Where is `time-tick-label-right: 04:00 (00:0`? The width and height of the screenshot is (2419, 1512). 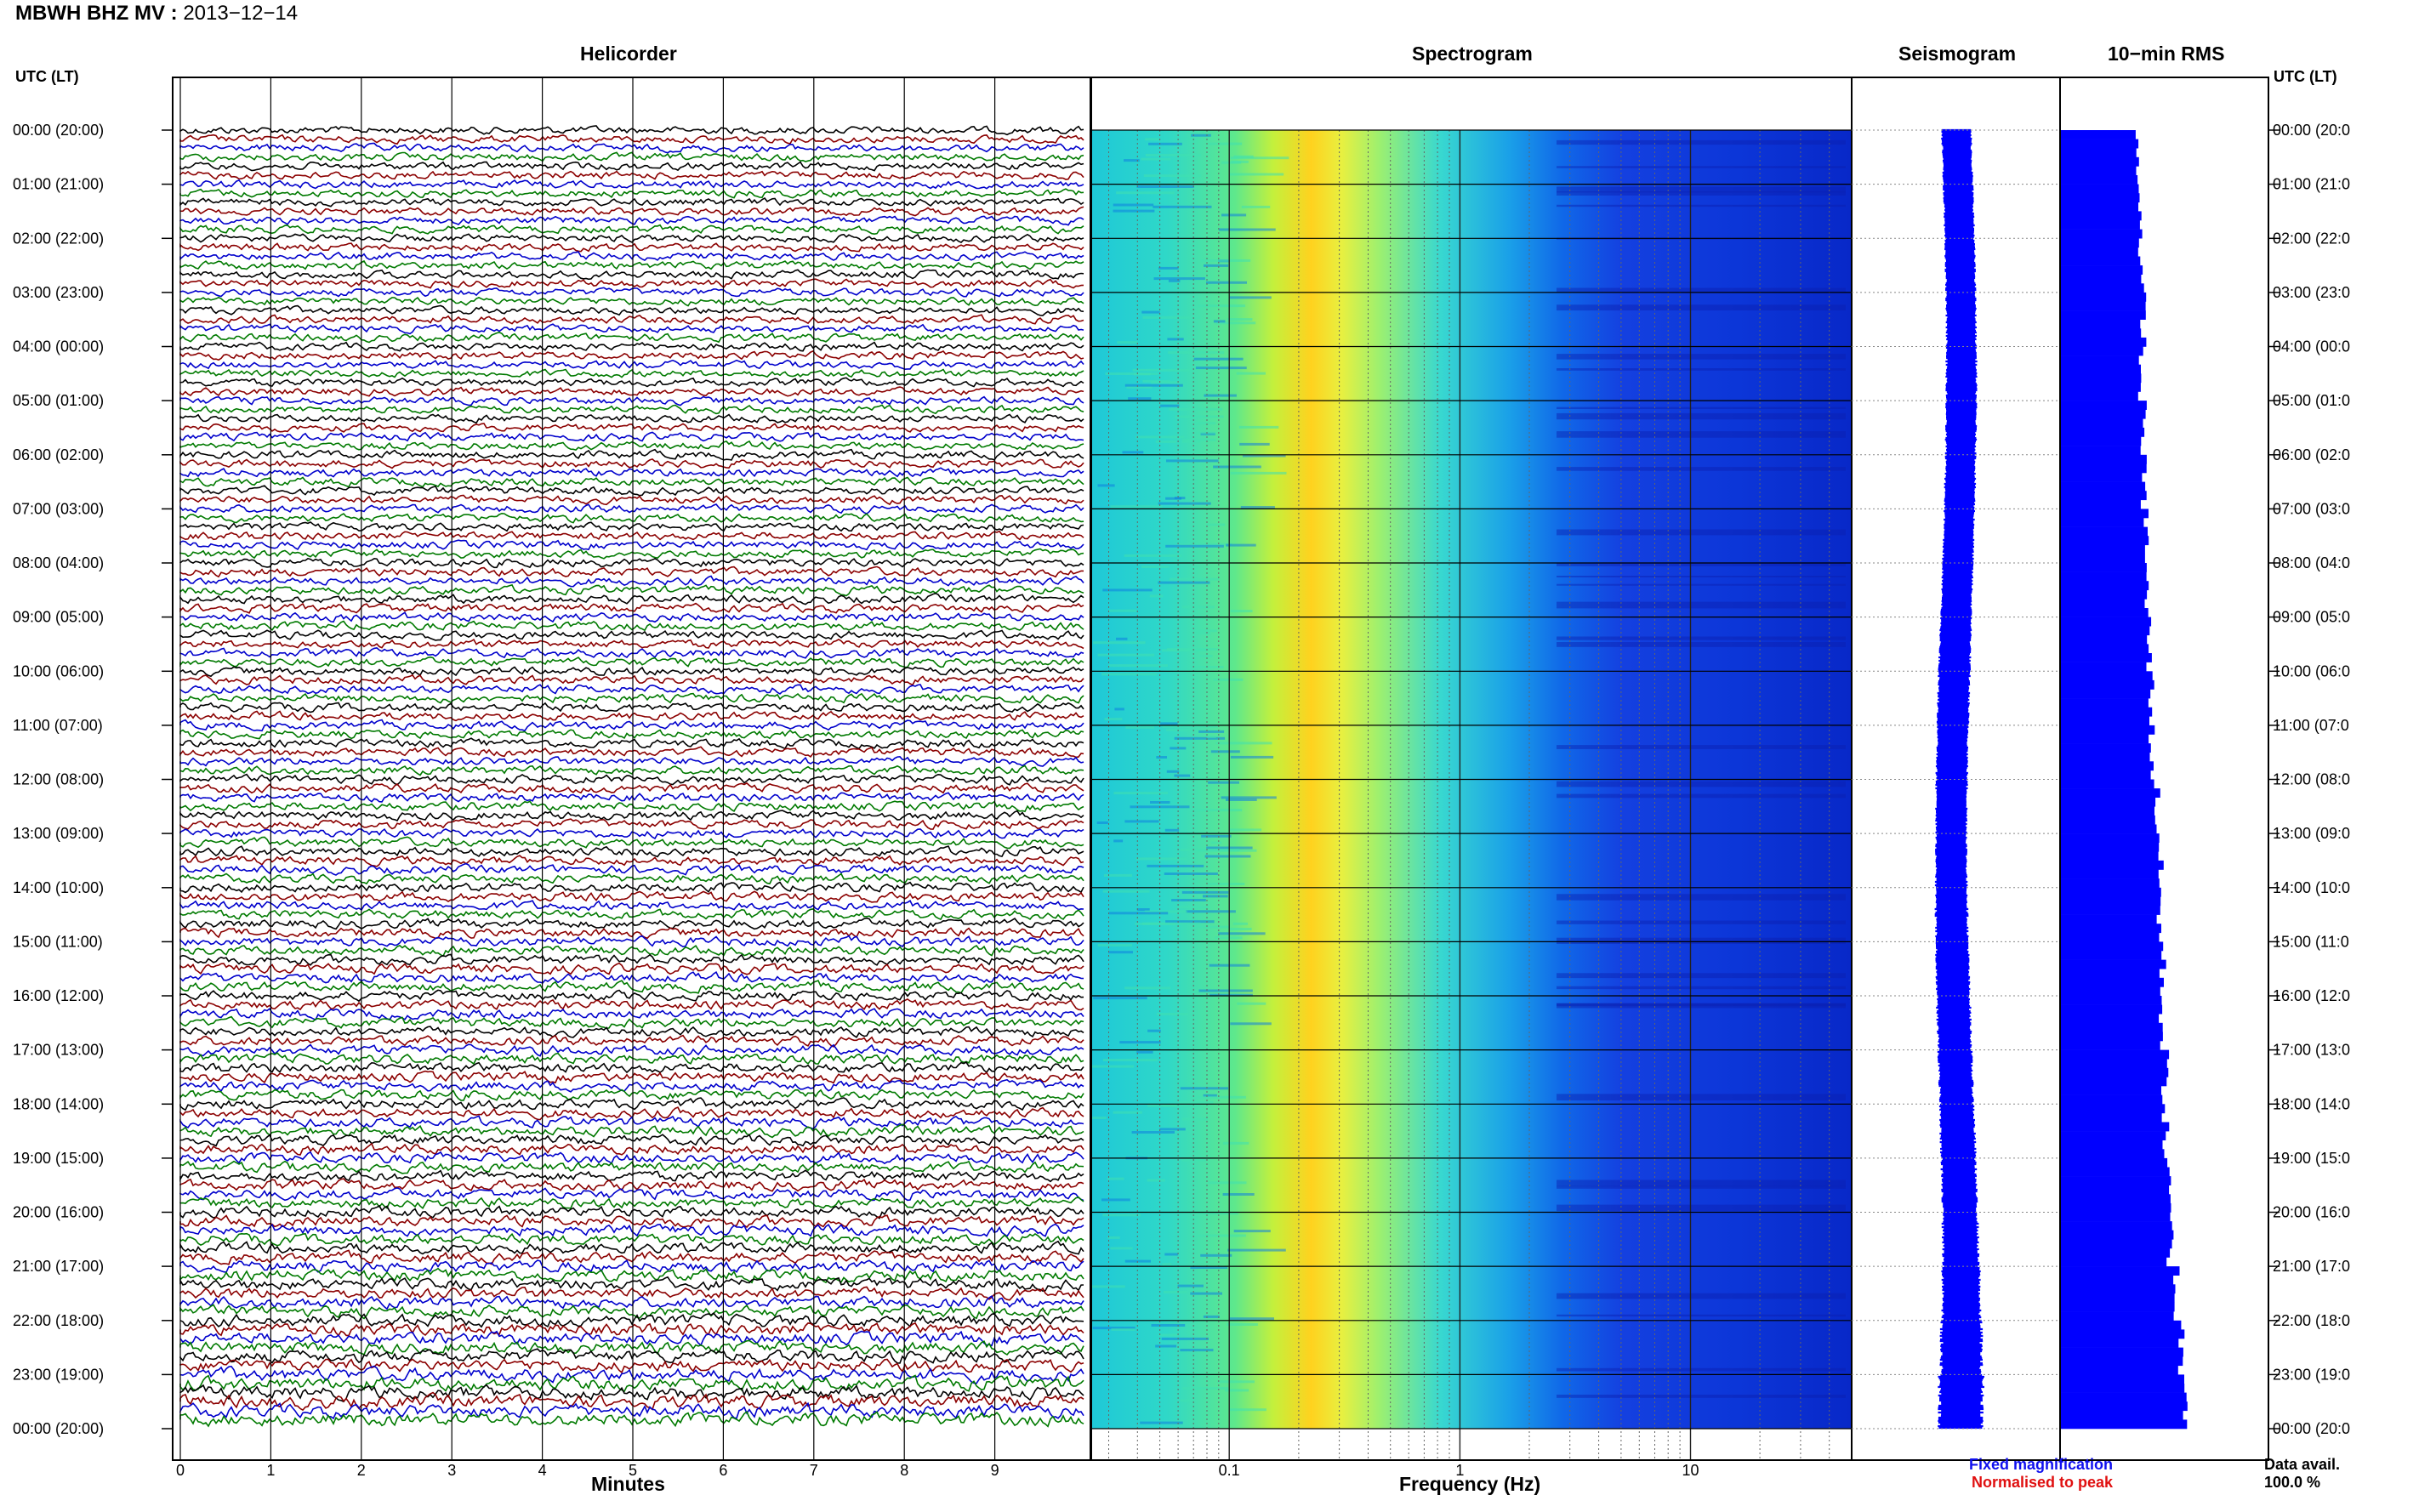 time-tick-label-right: 04:00 (00:0 is located at coordinates (2311, 346).